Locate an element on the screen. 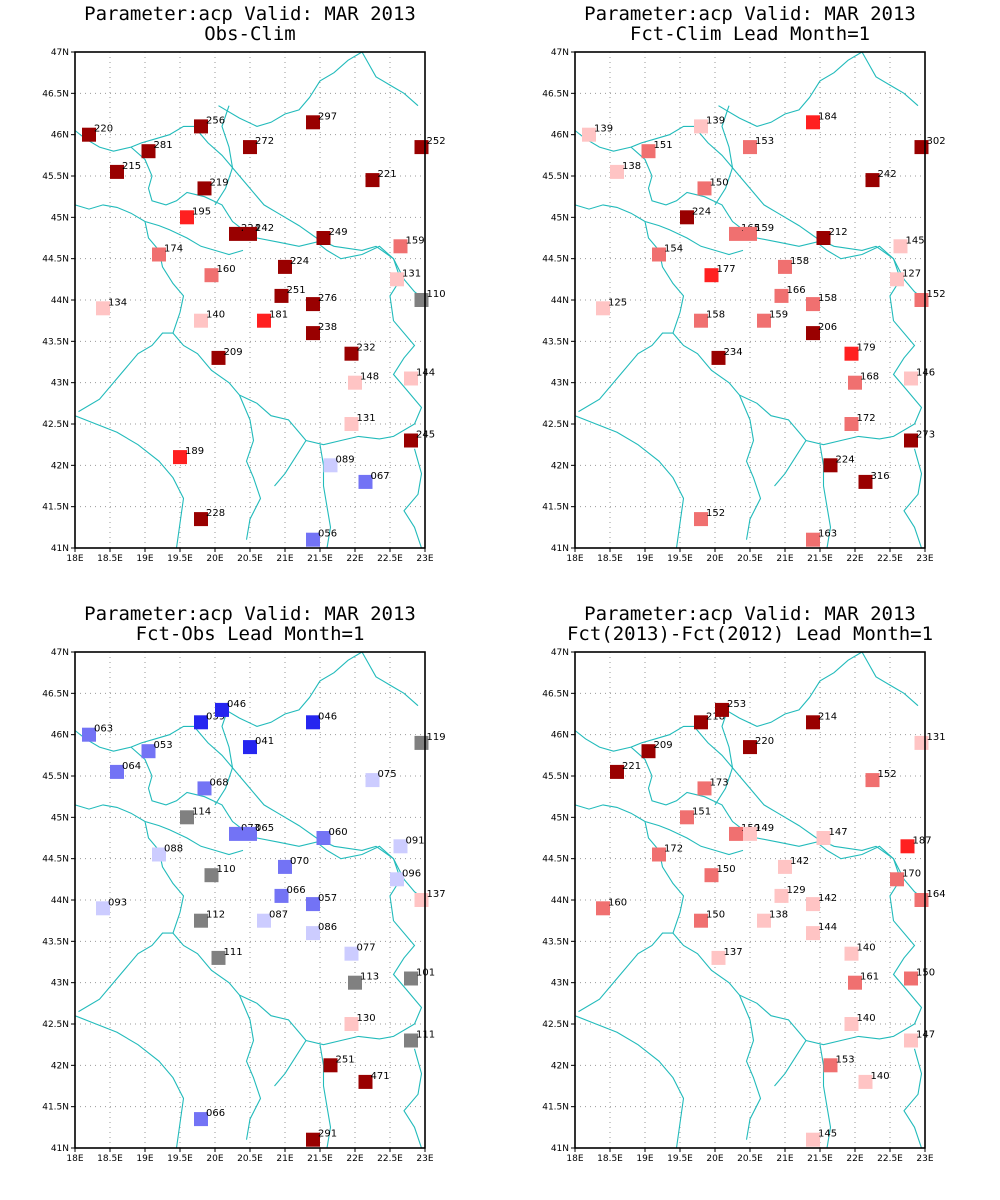  panel-title: Parameter:acp Valid: MAR 2013 is located at coordinates (750, 614).